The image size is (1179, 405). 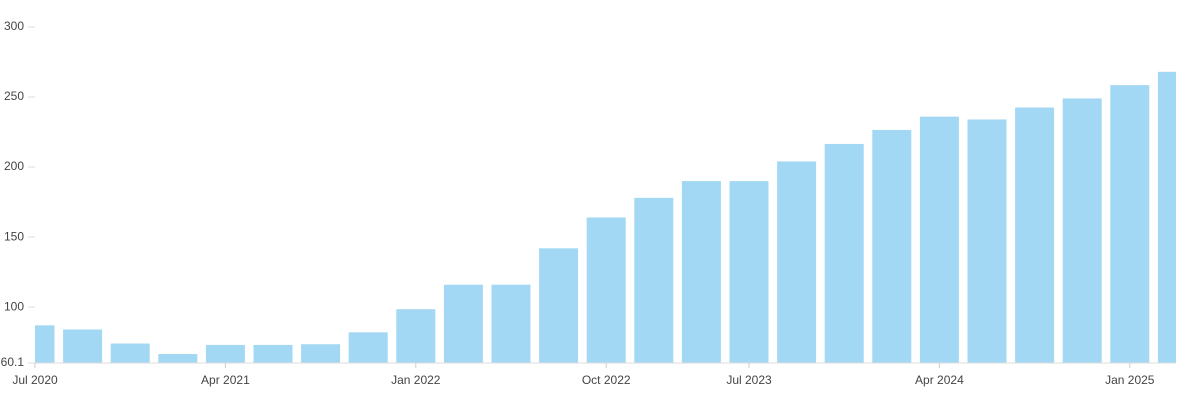 What do you see at coordinates (35, 380) in the screenshot?
I see `x-tick-label: Jul 2020` at bounding box center [35, 380].